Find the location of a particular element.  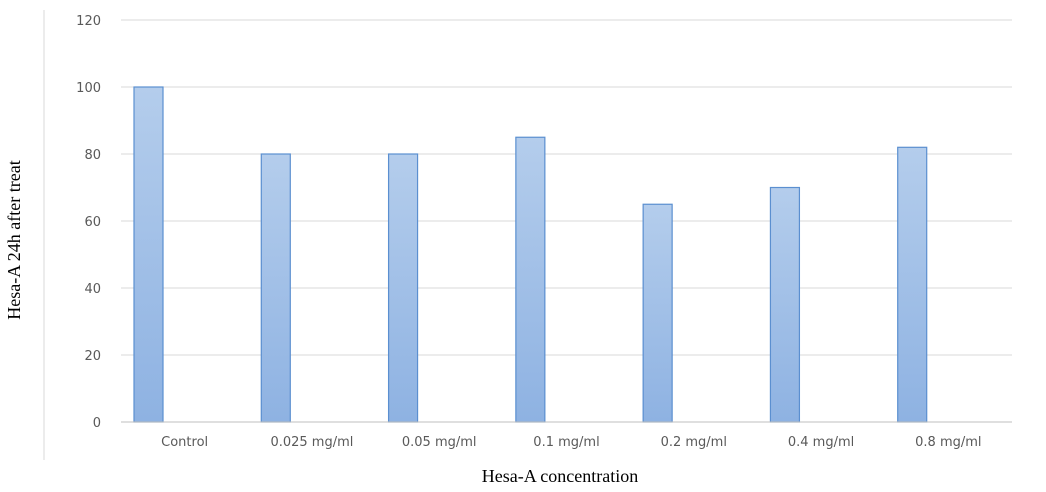

x-tick-label: 0.4 mg/ml is located at coordinates (821, 442).